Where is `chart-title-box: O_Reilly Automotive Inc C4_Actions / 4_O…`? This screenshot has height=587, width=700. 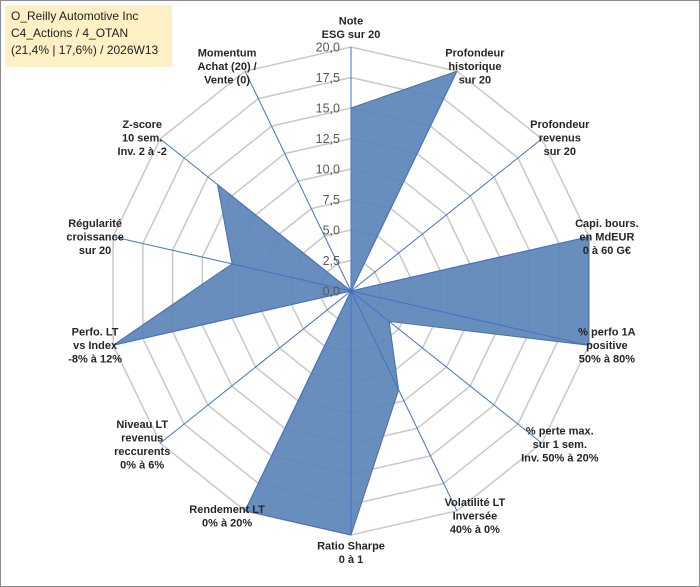 chart-title-box: O_Reilly Automotive Inc C4_Actions / 4_O… is located at coordinates (88, 36).